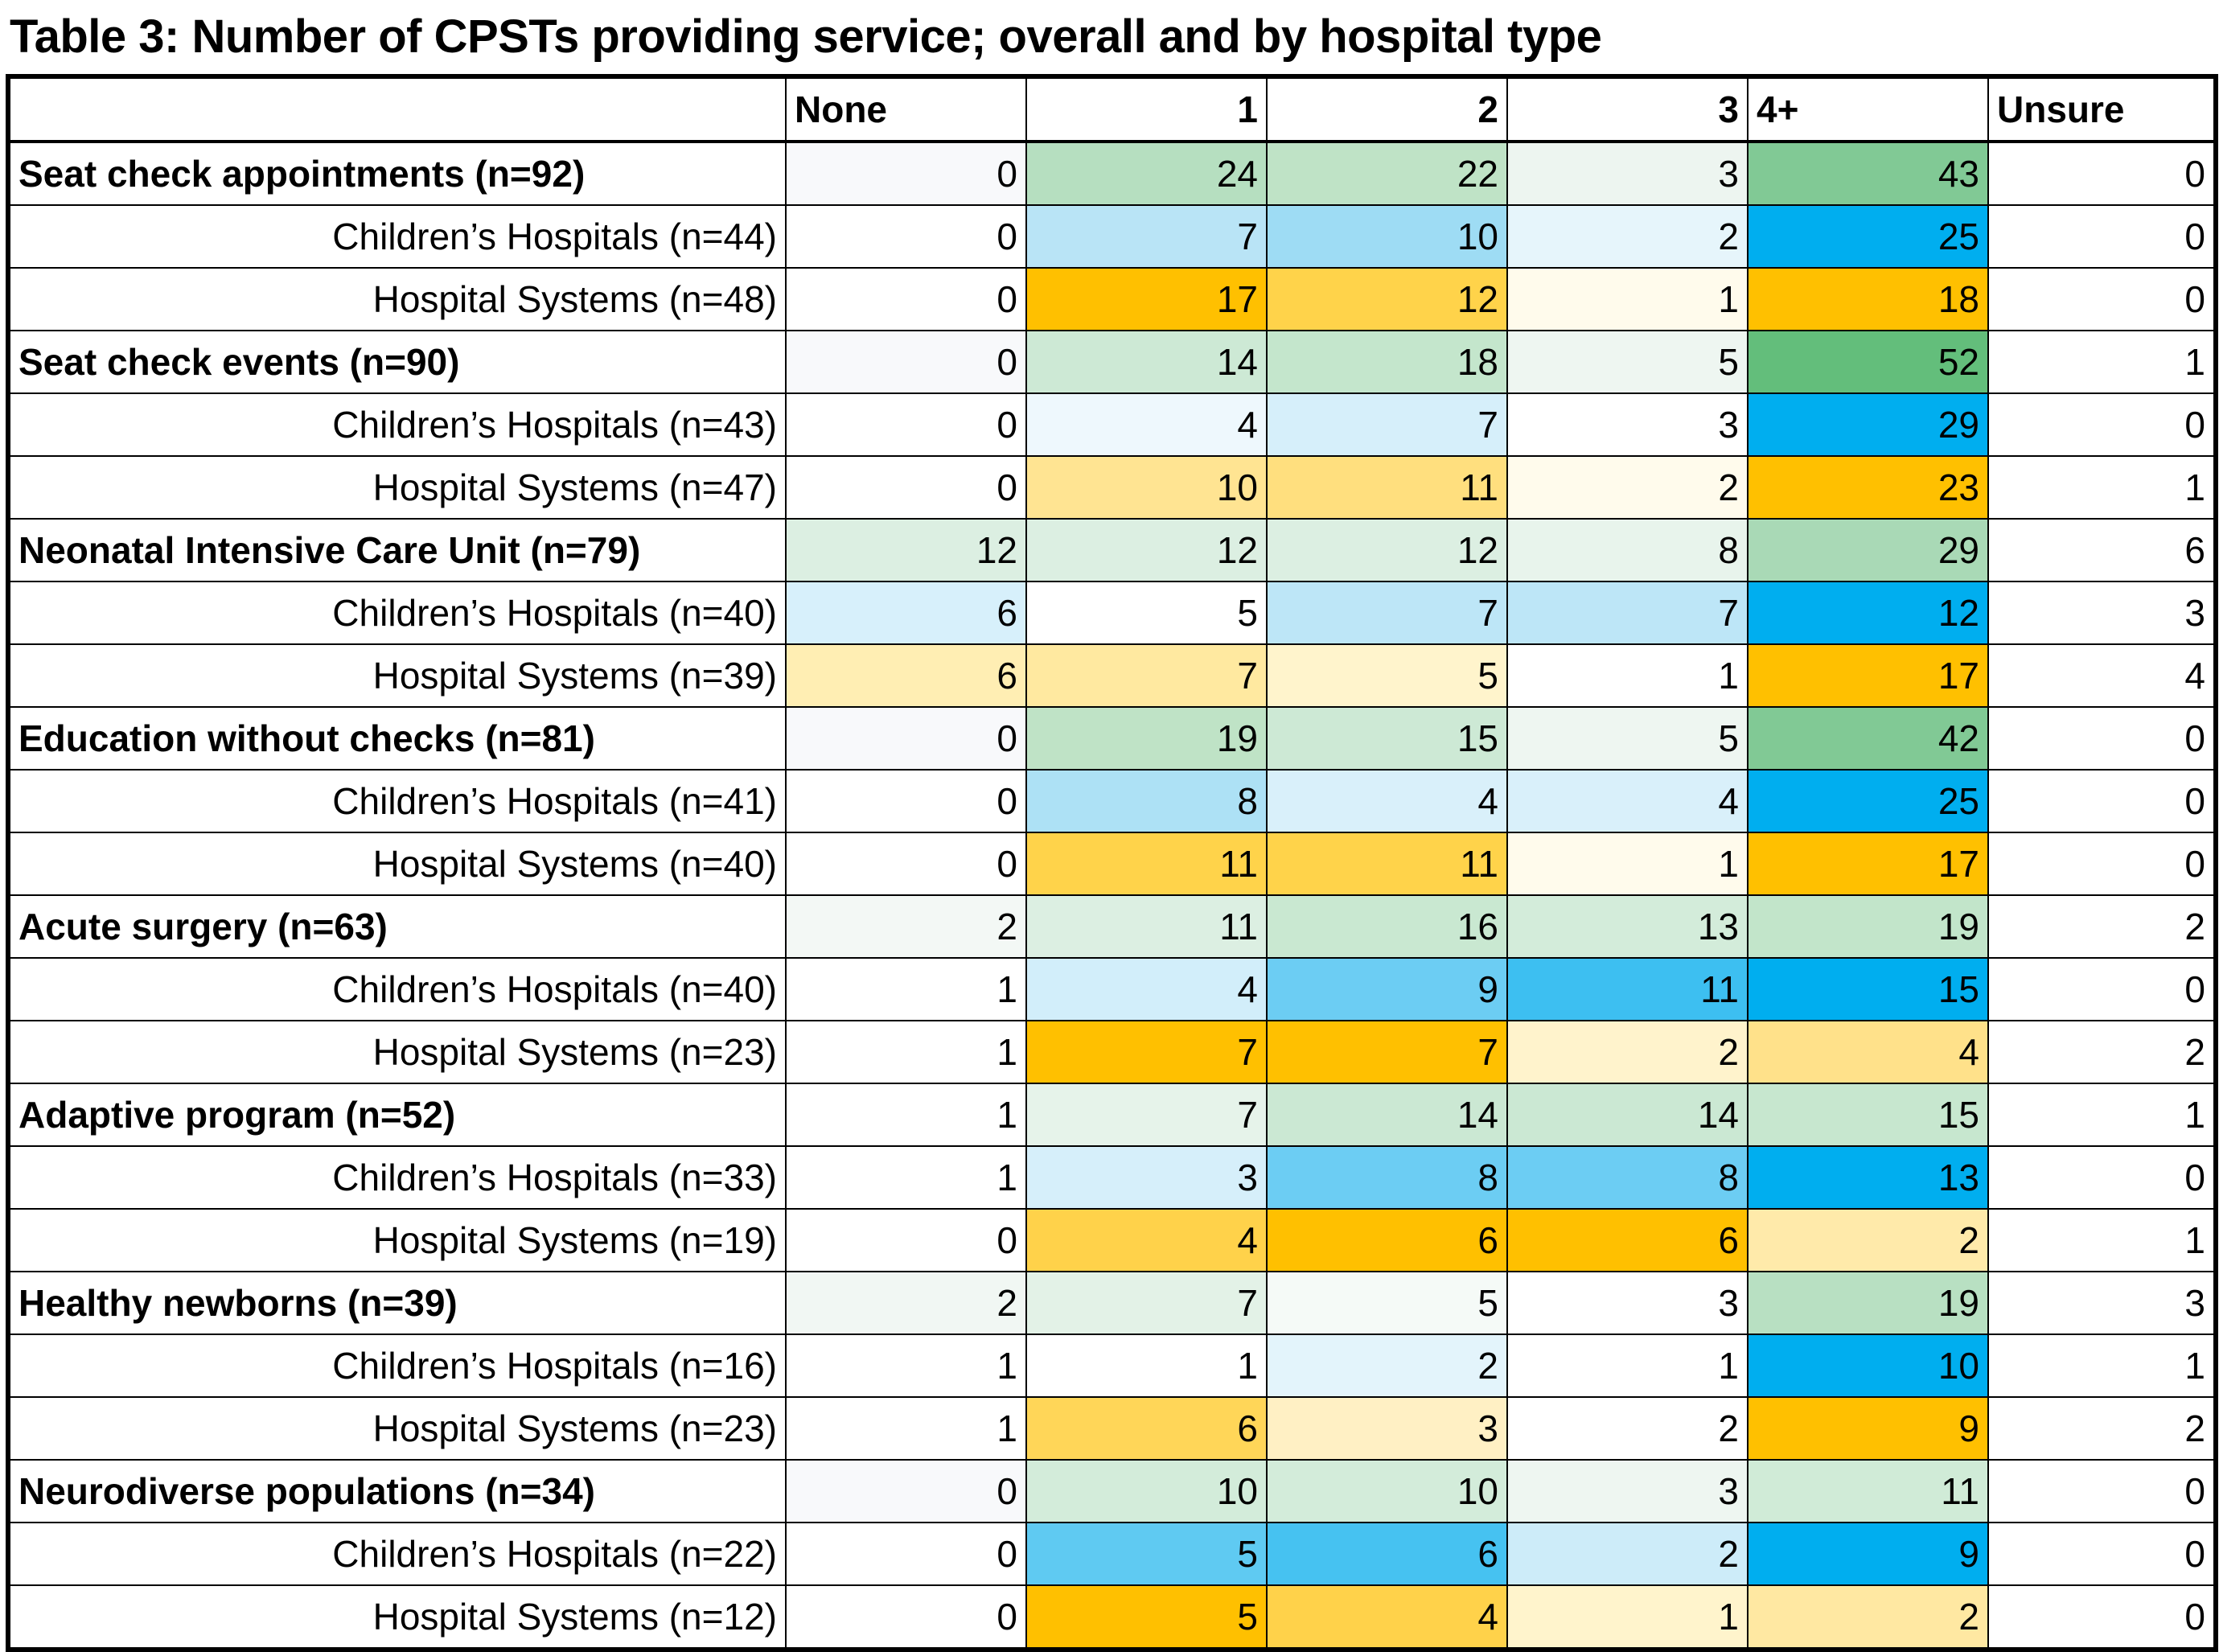  Describe the element at coordinates (1868, 362) in the screenshot. I see `table-cell: 52` at that location.